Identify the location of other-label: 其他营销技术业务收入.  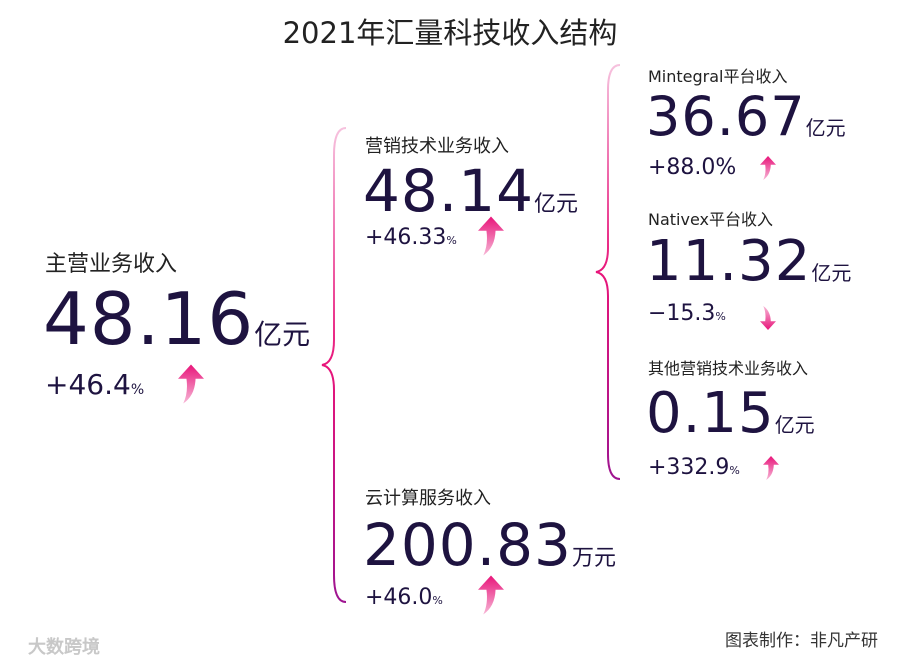
(728, 368).